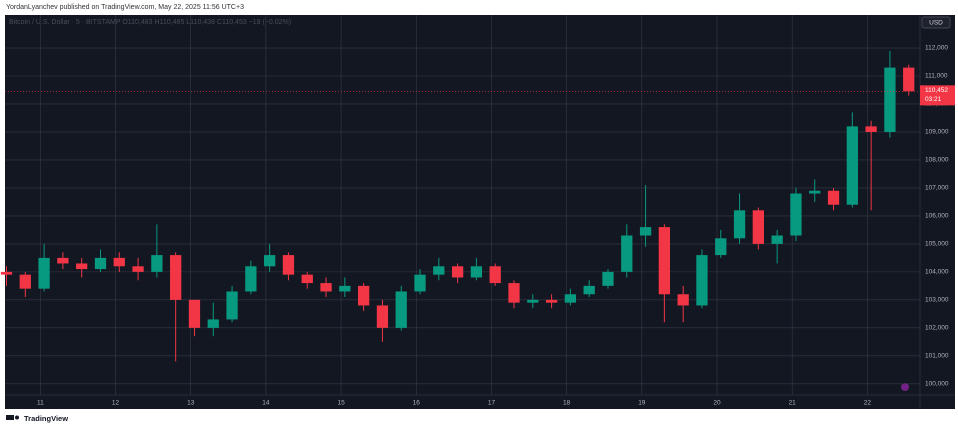  Describe the element at coordinates (937, 188) in the screenshot. I see `y-tick-label: 107,000` at that location.